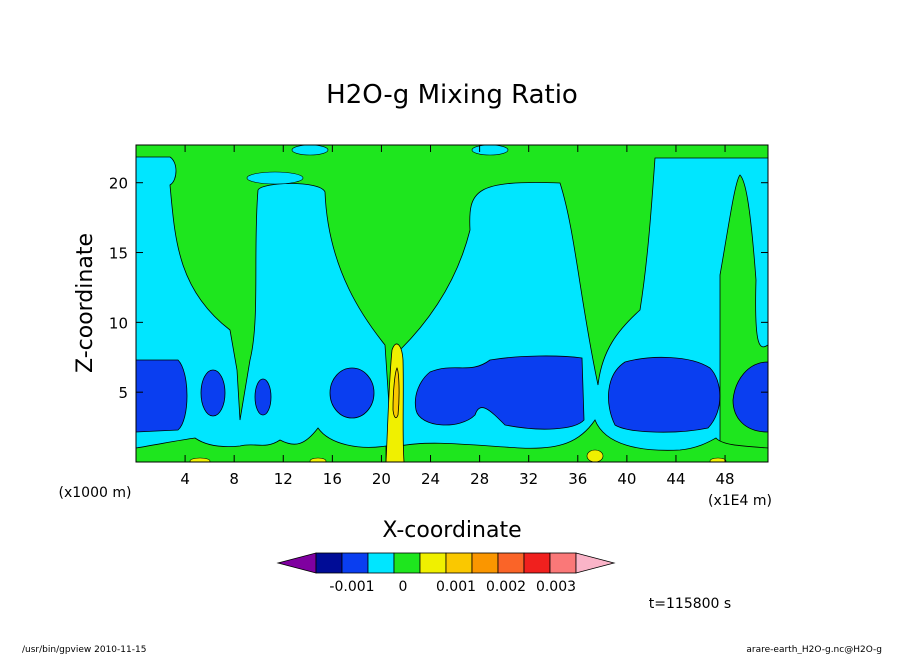  Describe the element at coordinates (118, 184) in the screenshot. I see `y-tick-label: 20` at that location.